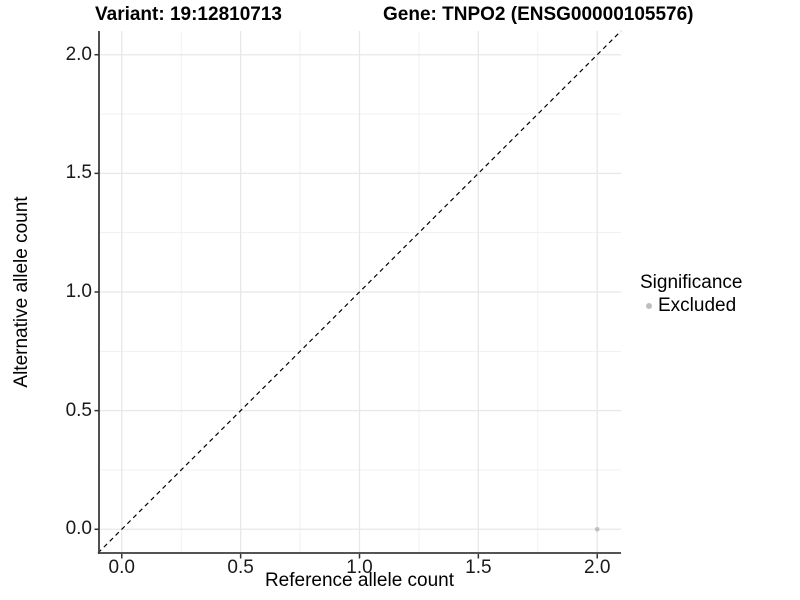  I want to click on x-tick-label: 2.0, so click(597, 567).